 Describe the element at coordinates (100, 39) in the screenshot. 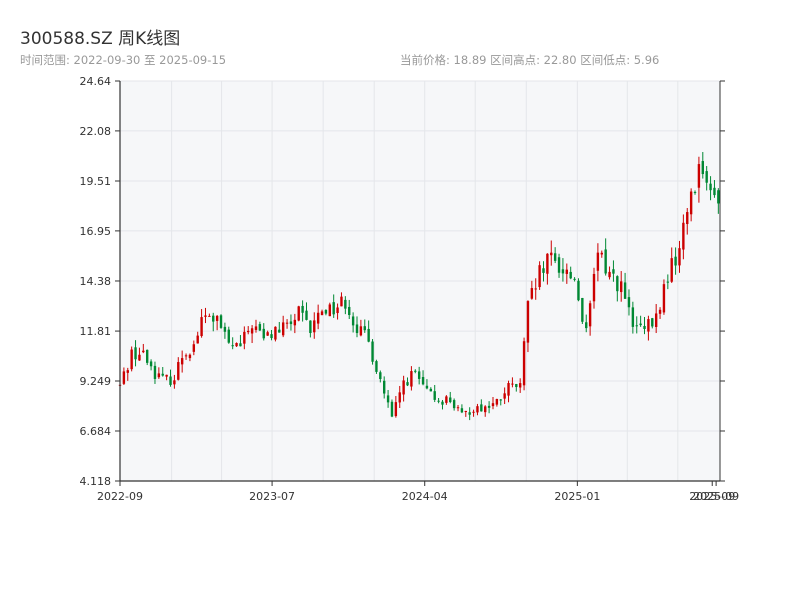

I see `chart-title: 300588.SZ 周K线图` at that location.